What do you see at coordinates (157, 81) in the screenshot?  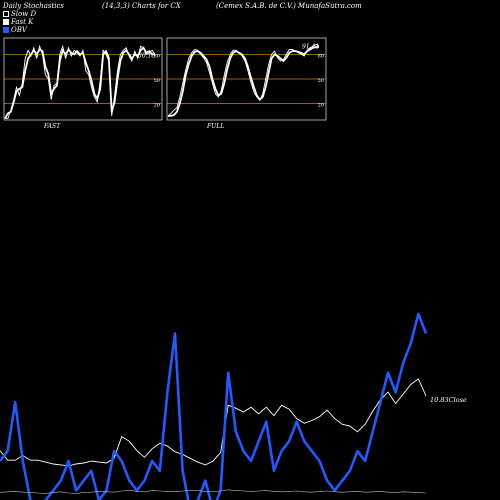 I see `fast-level-label-50: 50` at bounding box center [157, 81].